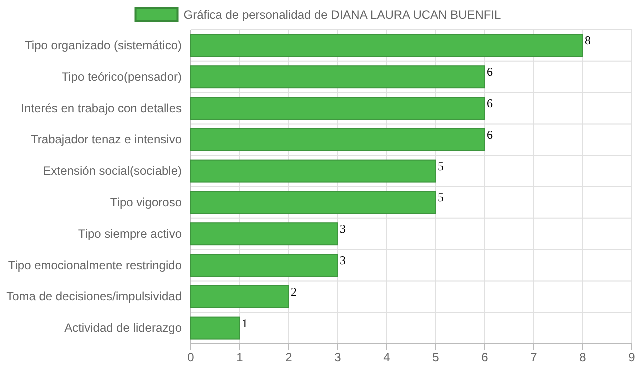  What do you see at coordinates (632, 357) in the screenshot?
I see `x-tick-label: 9` at bounding box center [632, 357].